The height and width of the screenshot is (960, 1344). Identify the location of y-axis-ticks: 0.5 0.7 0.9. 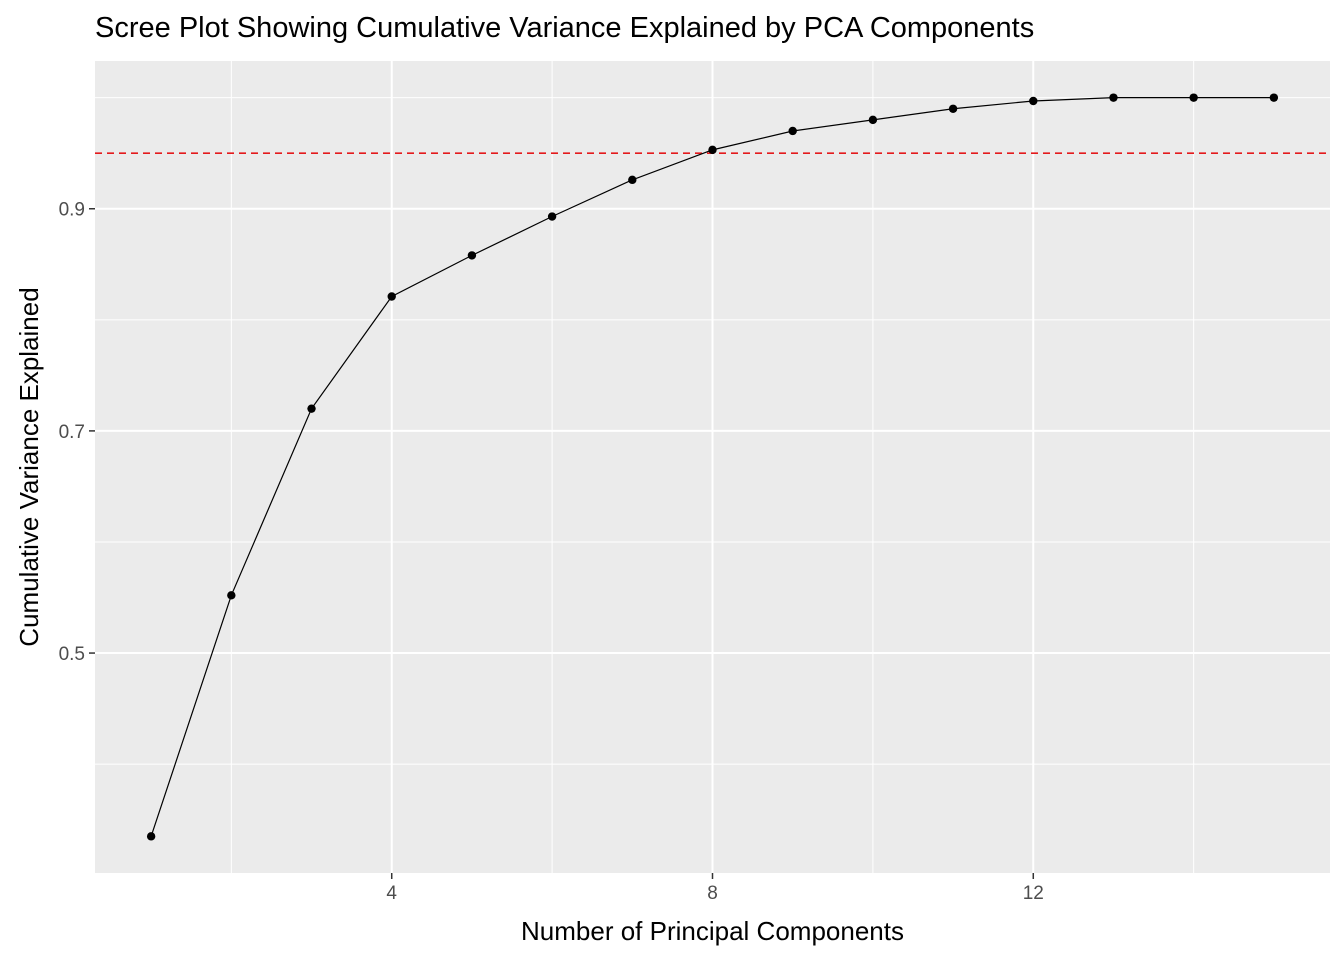
(77, 432).